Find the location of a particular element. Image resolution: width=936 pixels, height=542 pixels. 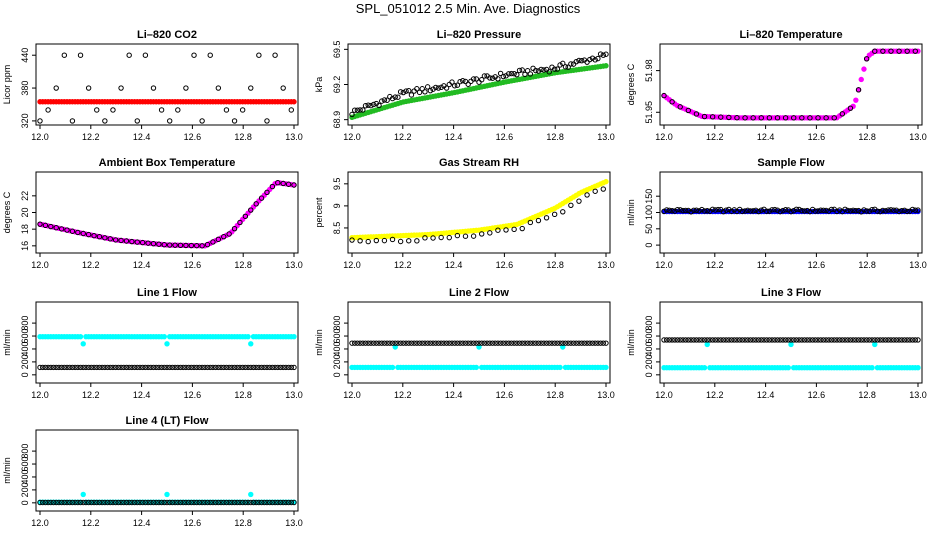

x-tick-label: 12.0 is located at coordinates (40, 523).